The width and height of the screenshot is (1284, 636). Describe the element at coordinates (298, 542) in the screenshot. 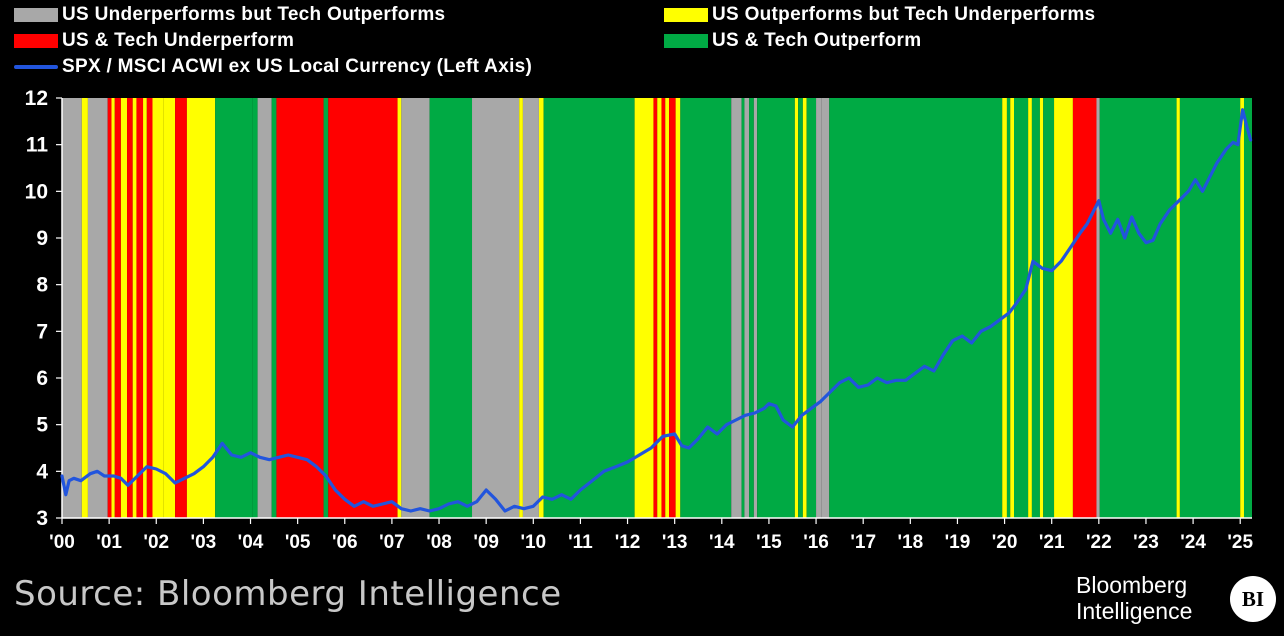

I see `x-tick-label: '05` at that location.